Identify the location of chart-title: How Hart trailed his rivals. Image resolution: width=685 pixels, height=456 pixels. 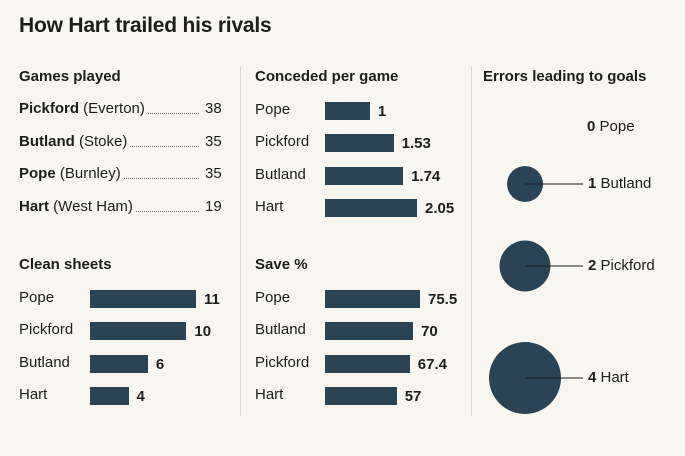
(145, 25).